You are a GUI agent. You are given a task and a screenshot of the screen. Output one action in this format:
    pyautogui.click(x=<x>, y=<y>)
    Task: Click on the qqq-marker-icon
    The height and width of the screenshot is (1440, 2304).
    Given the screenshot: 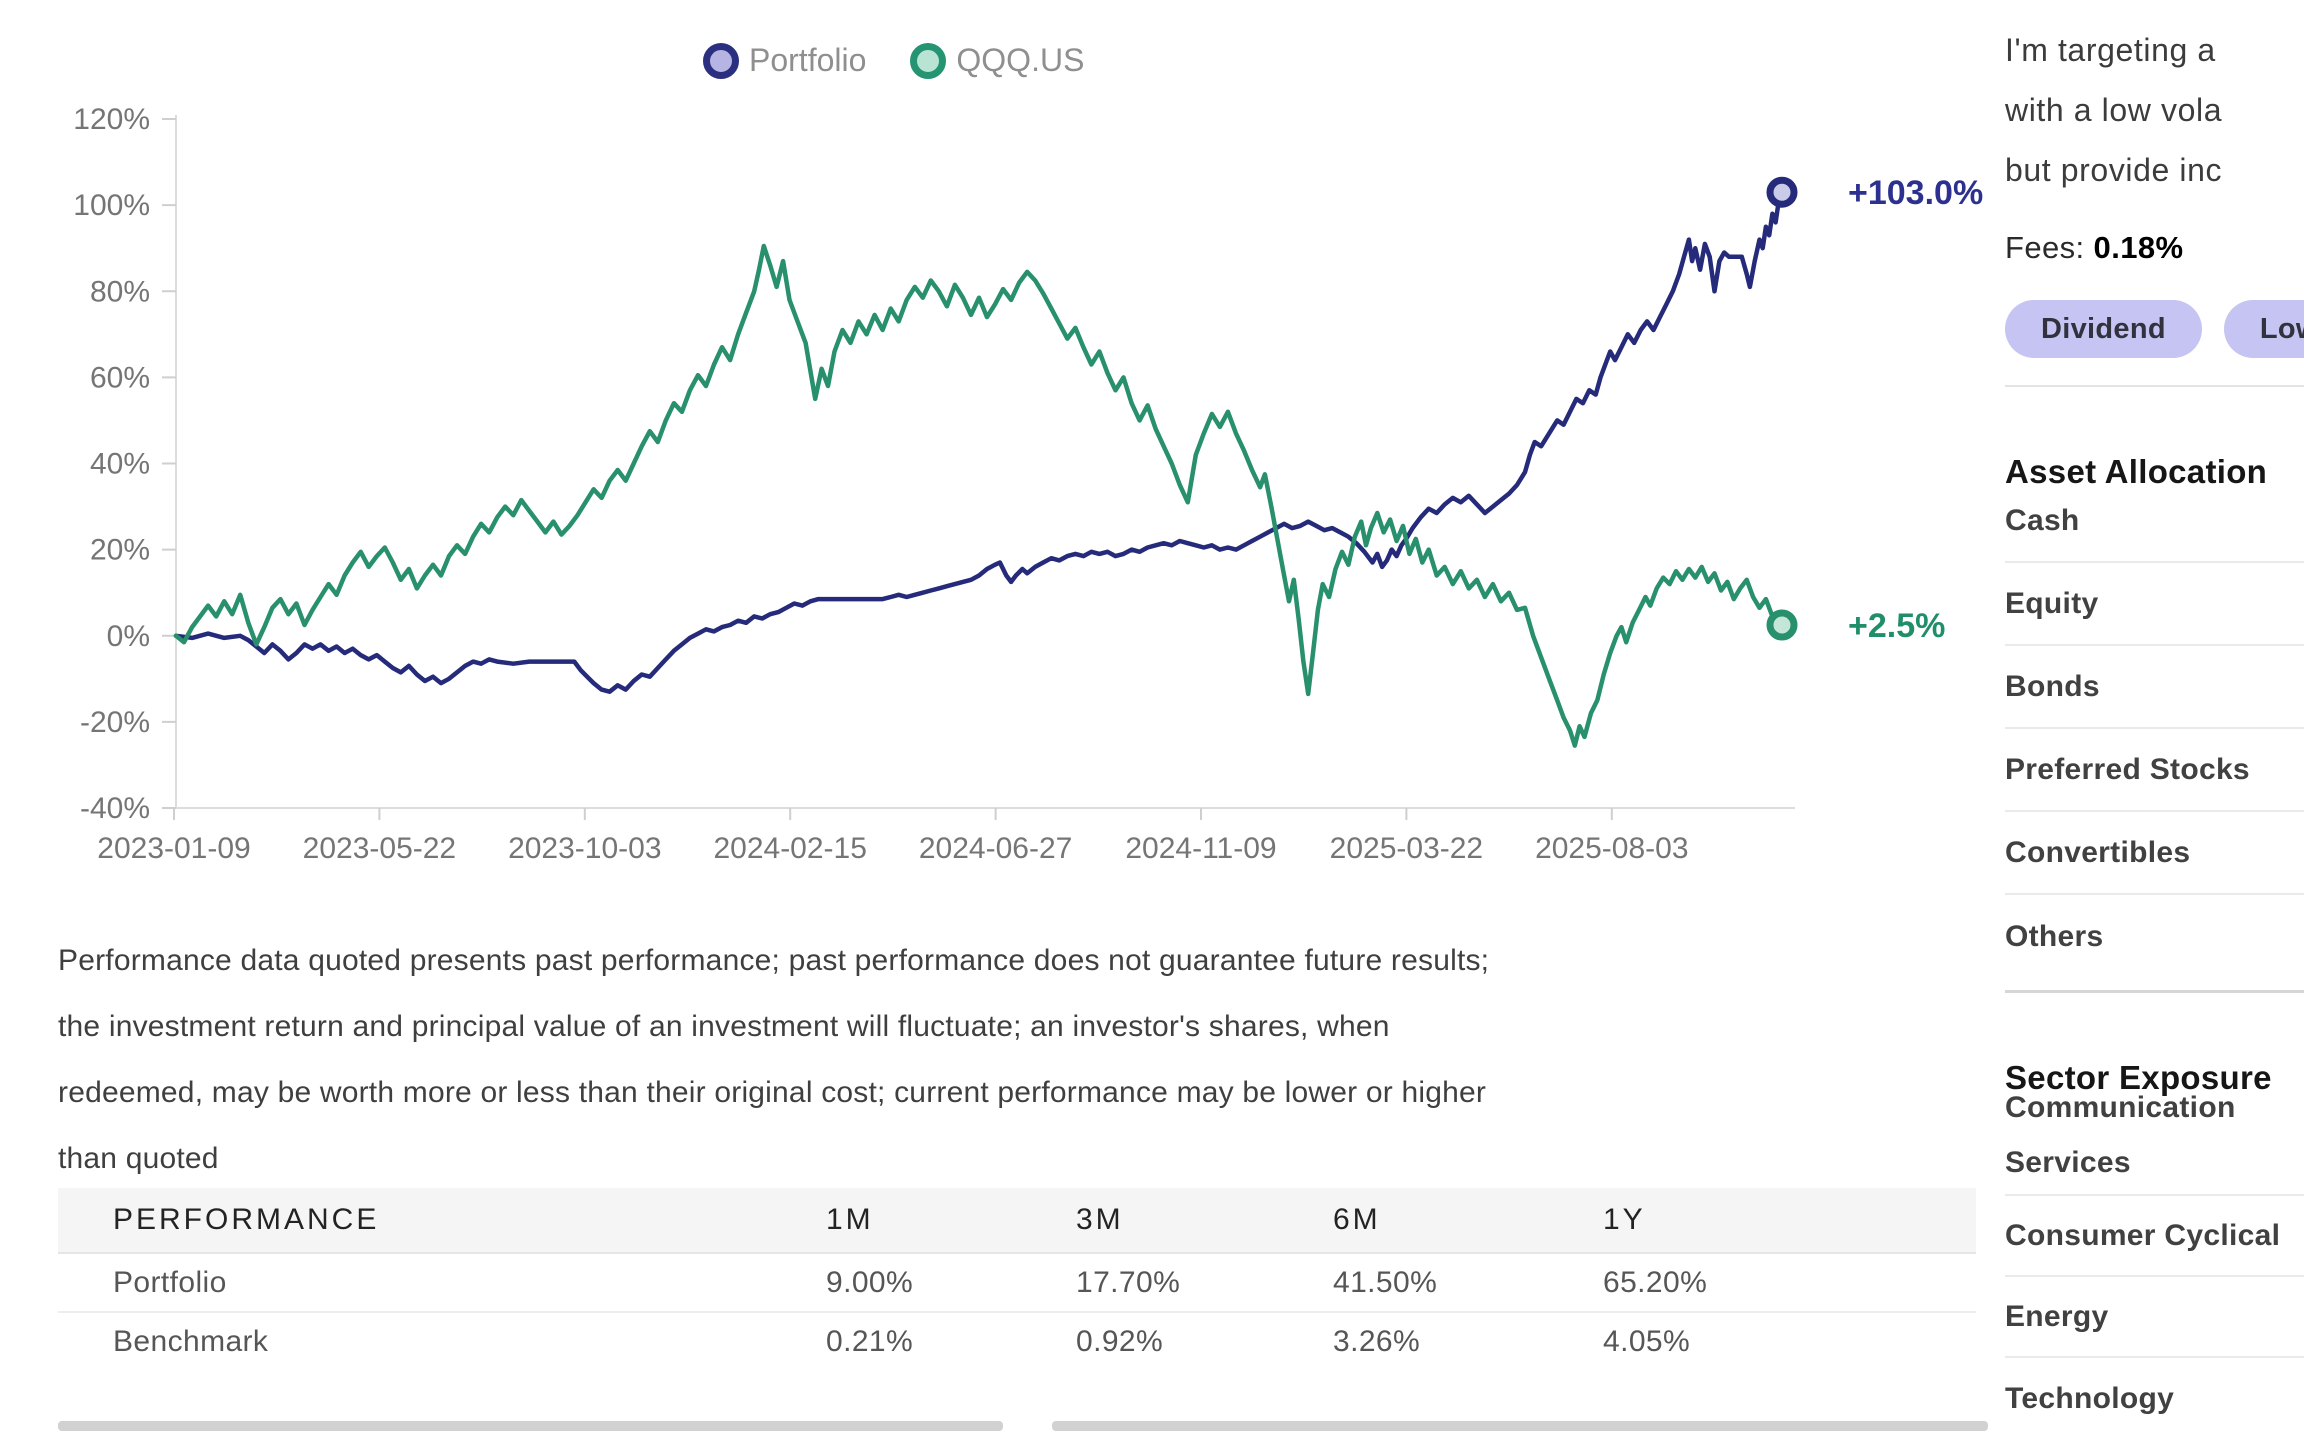 What is the action you would take?
    pyautogui.click(x=928, y=60)
    